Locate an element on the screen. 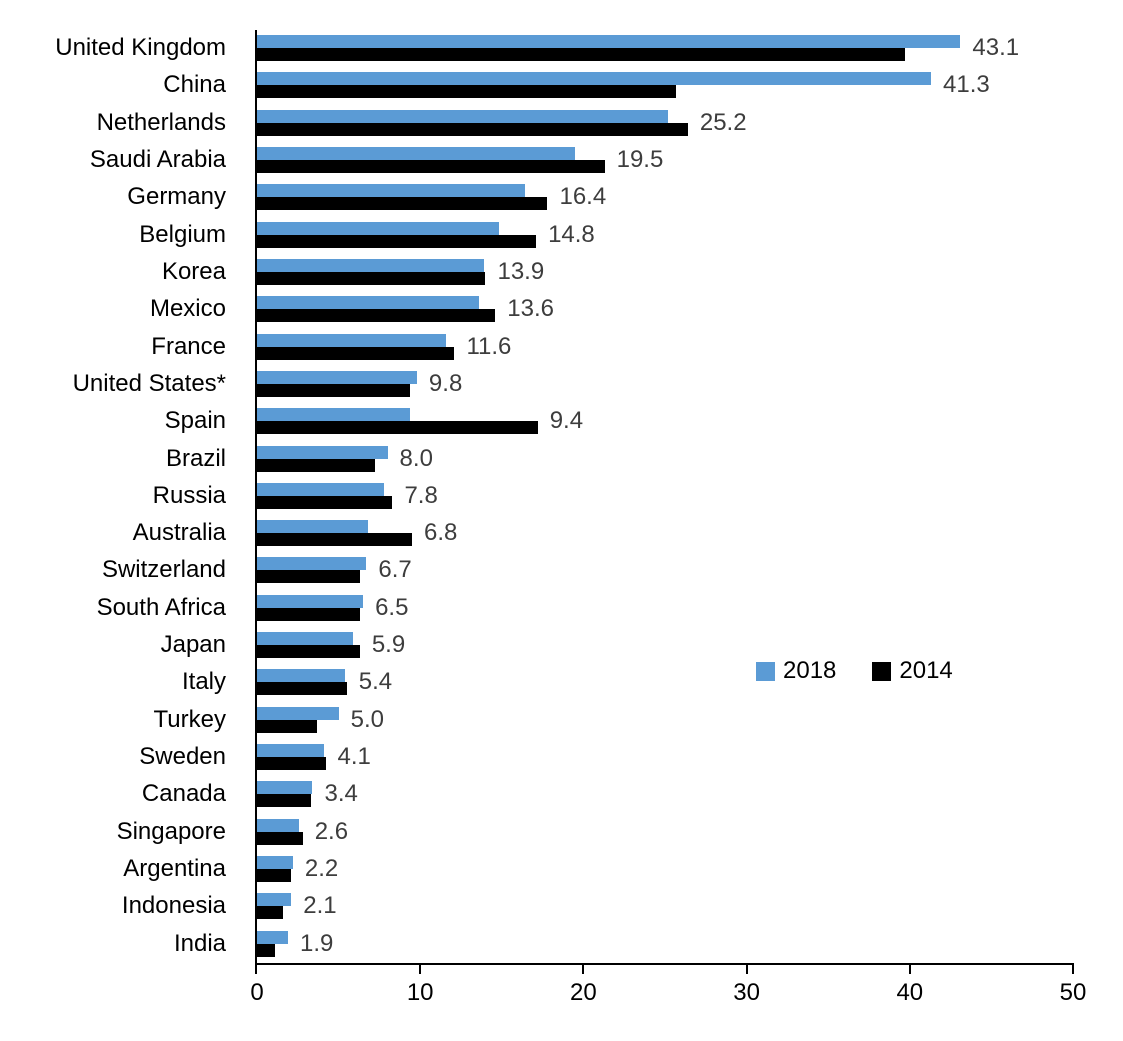 The height and width of the screenshot is (1041, 1123). category-label: Indonesia is located at coordinates (173, 906).